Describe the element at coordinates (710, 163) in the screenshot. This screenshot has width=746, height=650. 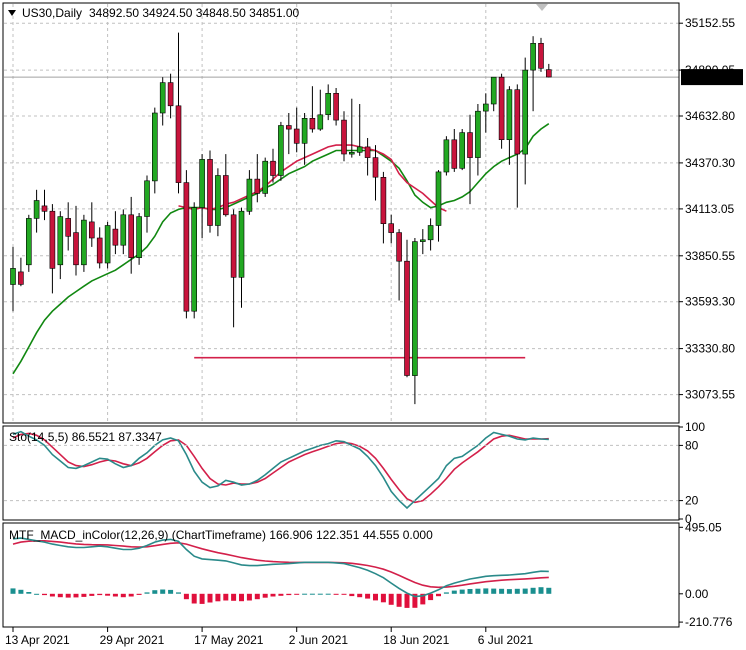
I see `price-tick-label: 34370.30` at that location.